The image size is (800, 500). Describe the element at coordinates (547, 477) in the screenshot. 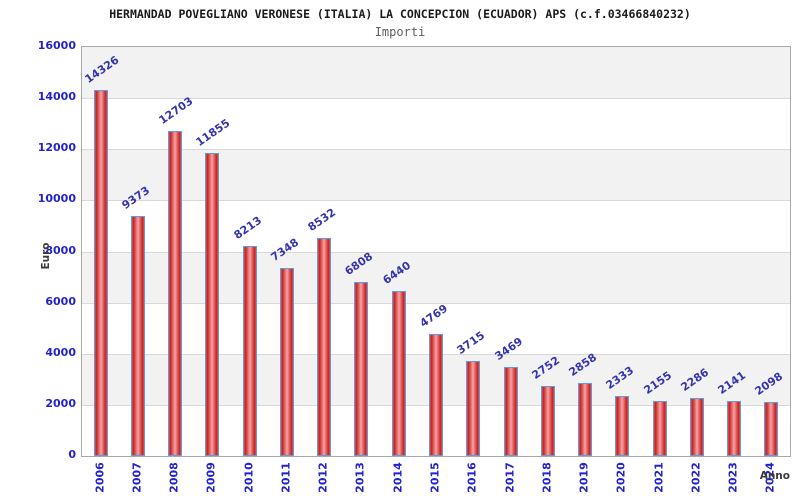

I see `x-tick-label: 2018` at that location.